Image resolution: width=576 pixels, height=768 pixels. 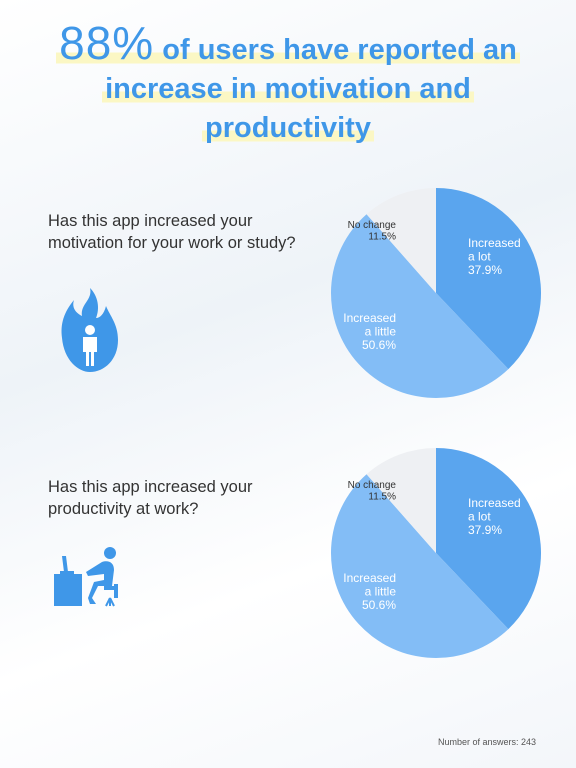 What do you see at coordinates (369, 591) in the screenshot?
I see `pie-label-2-2: Increased a little 50.6%` at bounding box center [369, 591].